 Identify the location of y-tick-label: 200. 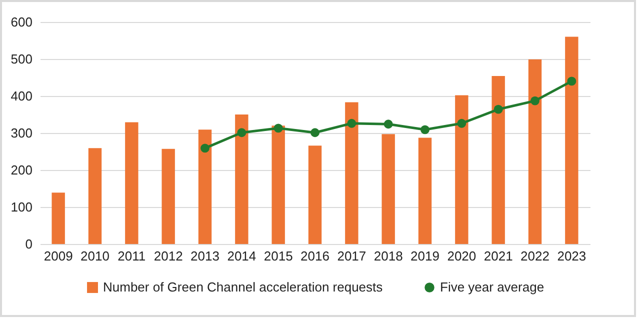
(21, 170).